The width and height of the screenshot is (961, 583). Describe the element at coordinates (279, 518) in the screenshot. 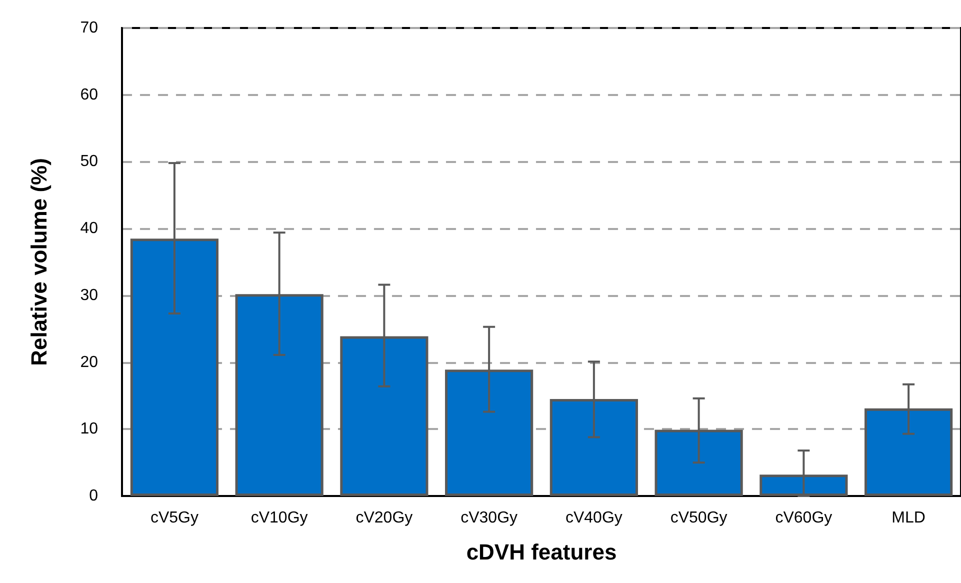

I see `x-tick-label: cV10Gy` at that location.